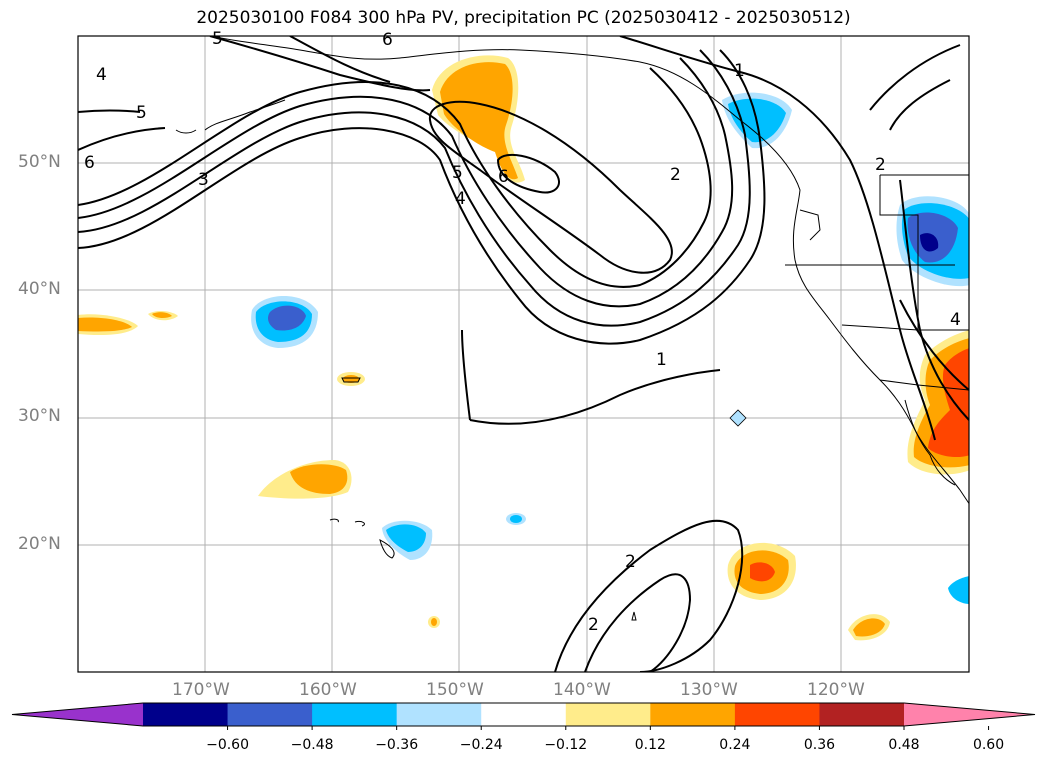 The image size is (1047, 765). What do you see at coordinates (904, 745) in the screenshot?
I see `colorbar-tick-label: 0.48` at bounding box center [904, 745].